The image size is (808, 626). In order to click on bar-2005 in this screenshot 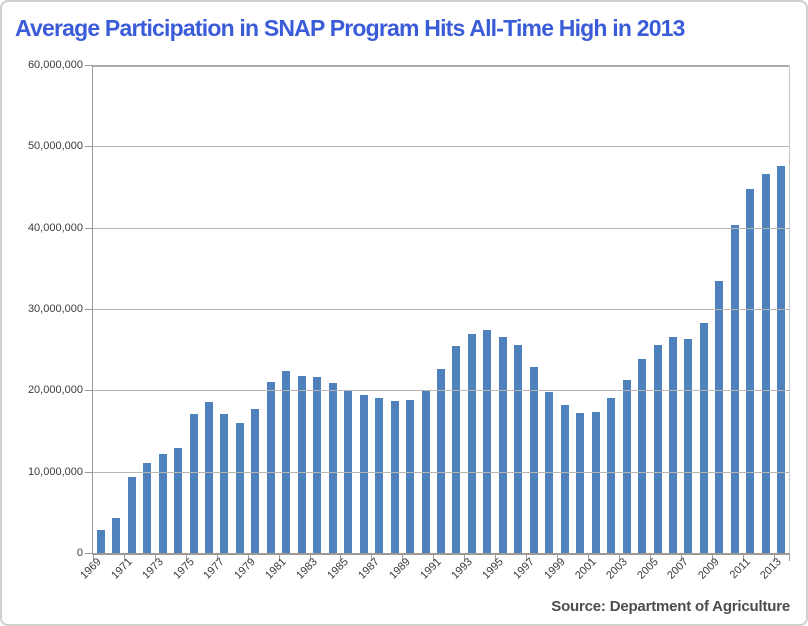, I will do `click(657, 448)`.